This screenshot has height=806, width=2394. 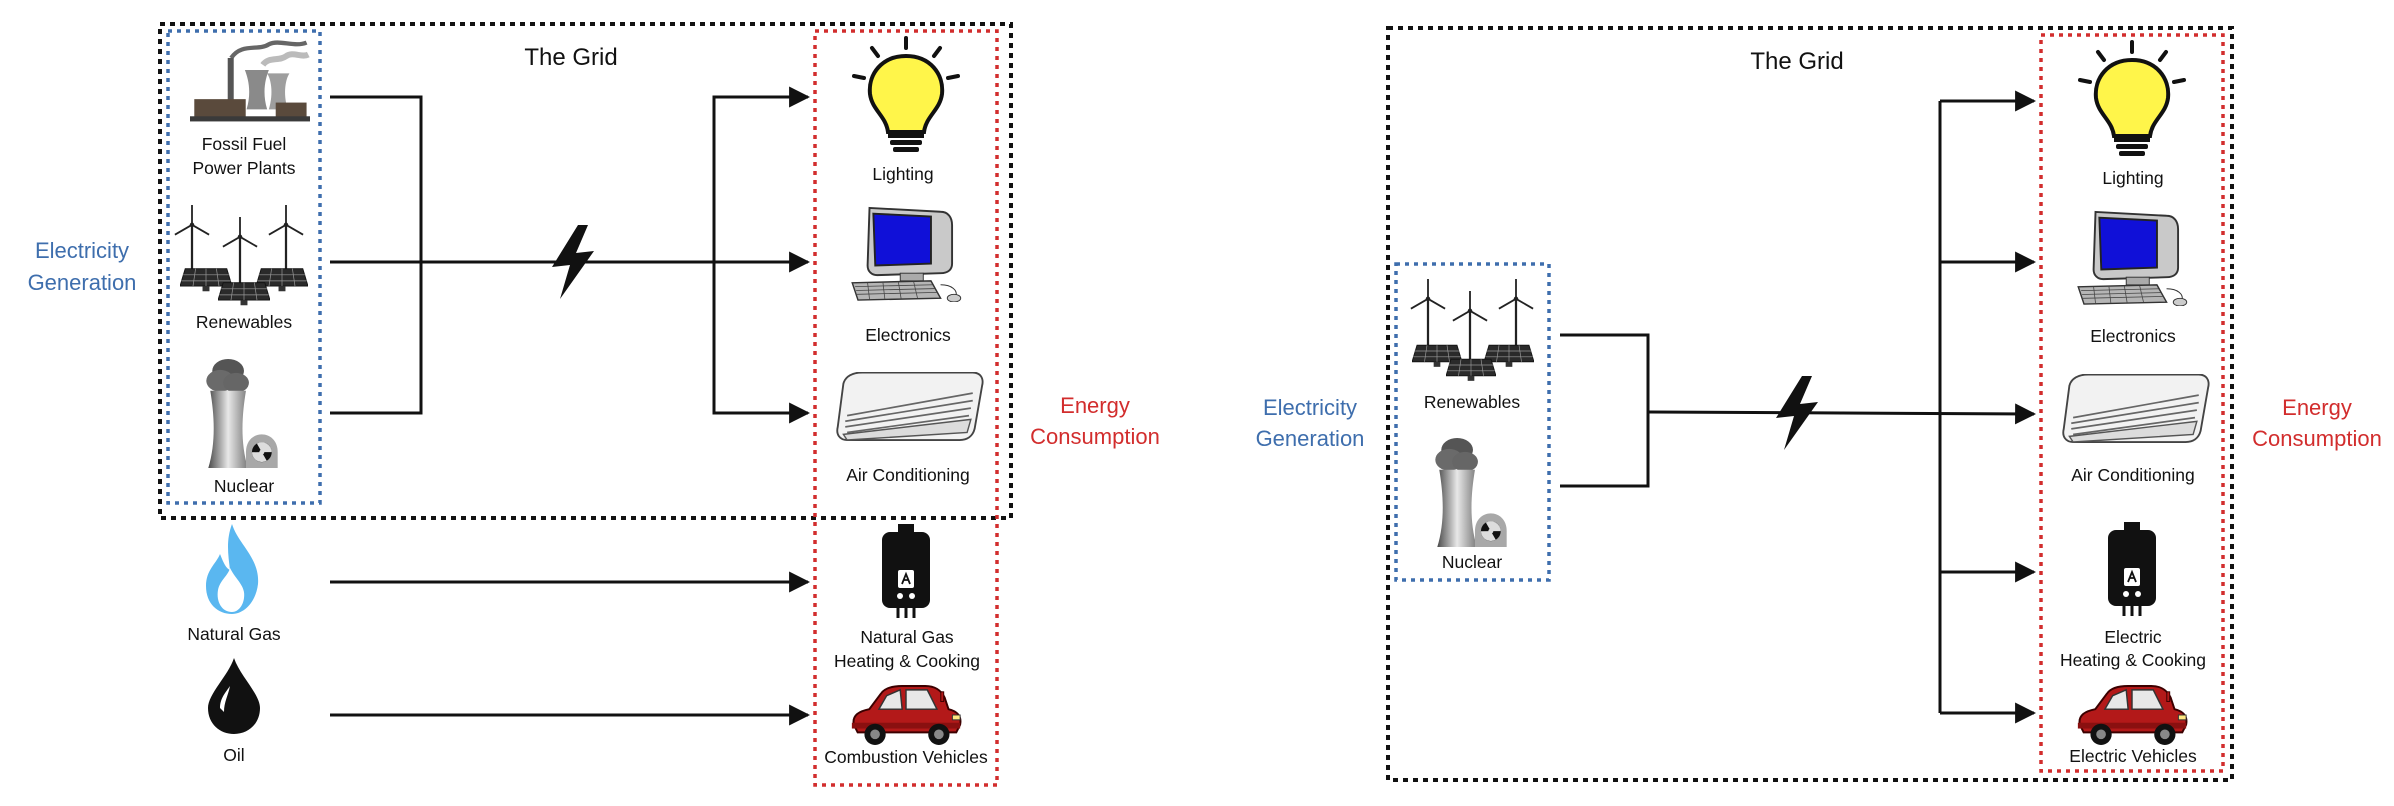 I want to click on natural-gas-label: Natural Gas, so click(x=234, y=634).